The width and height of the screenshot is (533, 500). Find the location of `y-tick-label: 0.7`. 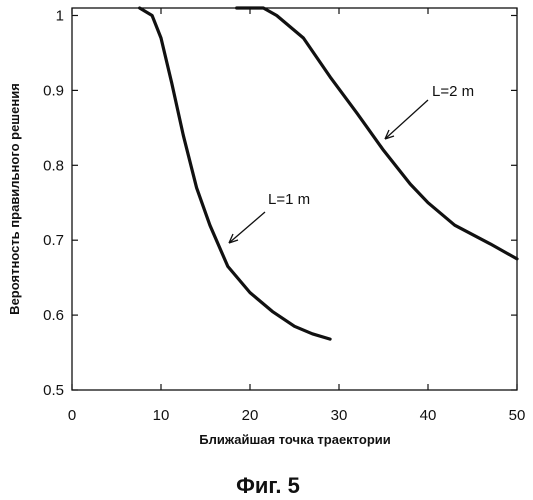

y-tick-label: 0.7 is located at coordinates (53, 240).